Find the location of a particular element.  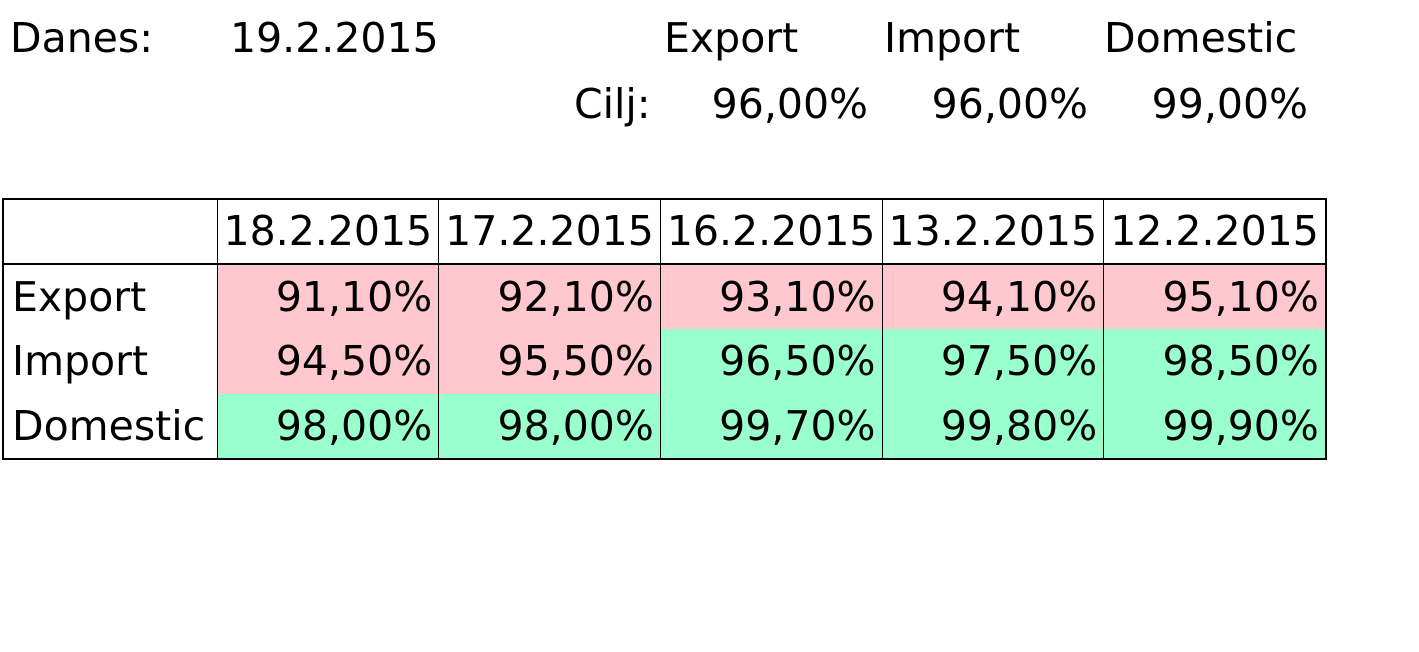

today-label: Danes: is located at coordinates (82, 38).